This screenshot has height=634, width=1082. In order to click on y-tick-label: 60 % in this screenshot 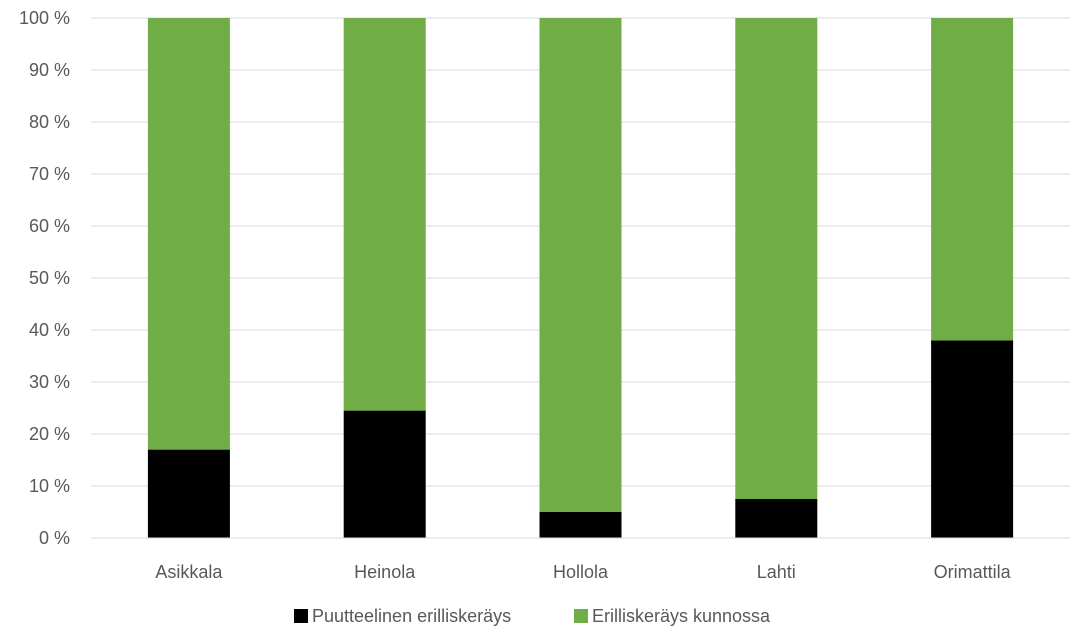, I will do `click(49, 226)`.